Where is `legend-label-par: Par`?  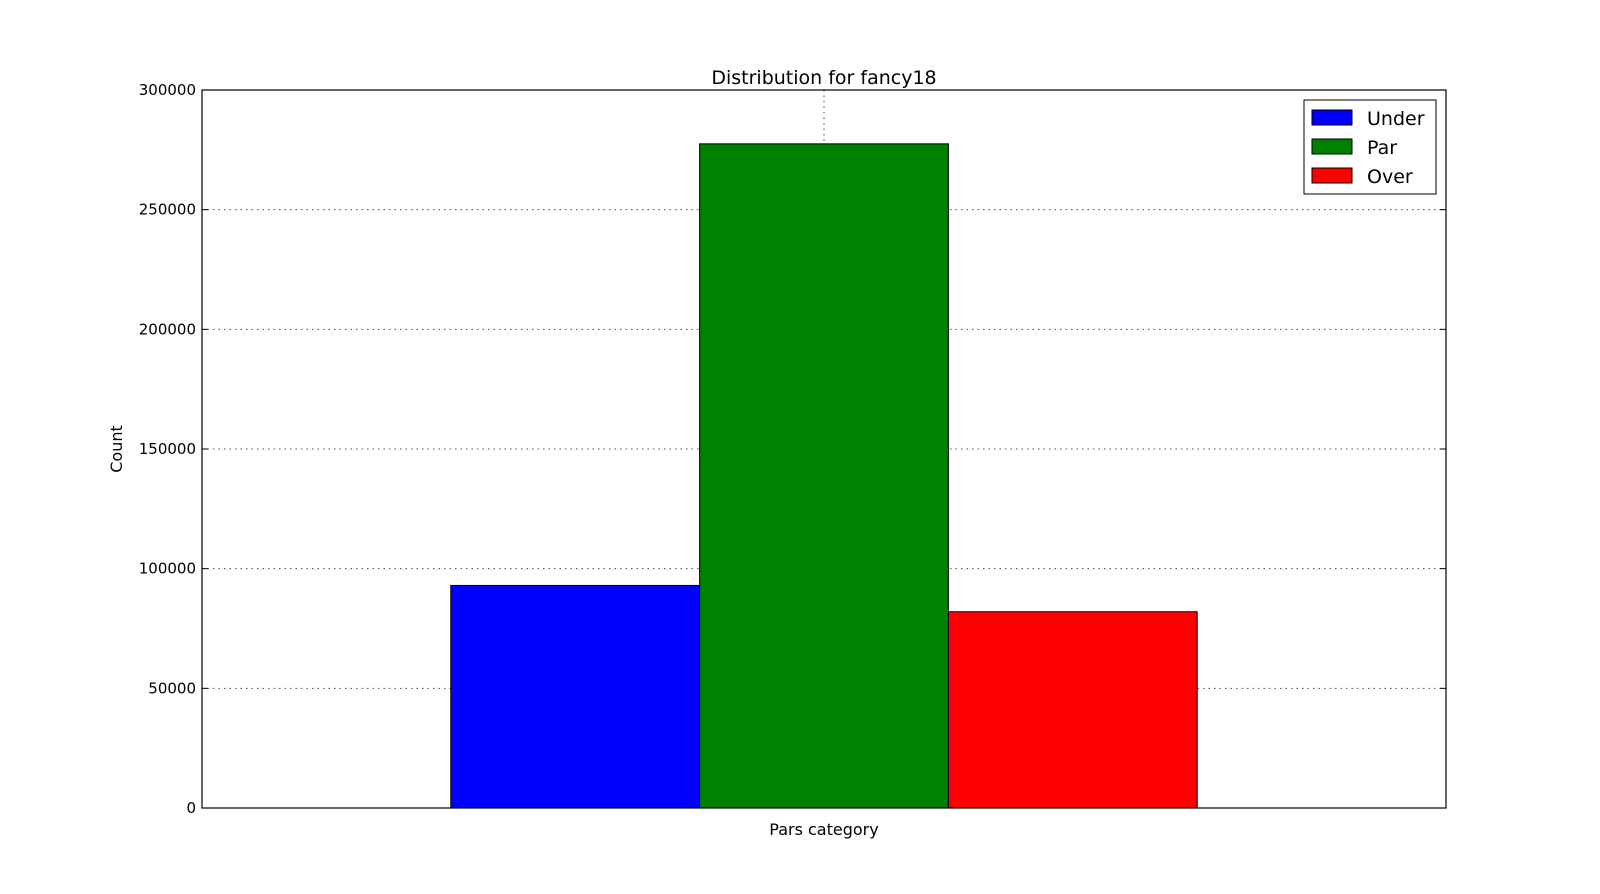 legend-label-par: Par is located at coordinates (1382, 148).